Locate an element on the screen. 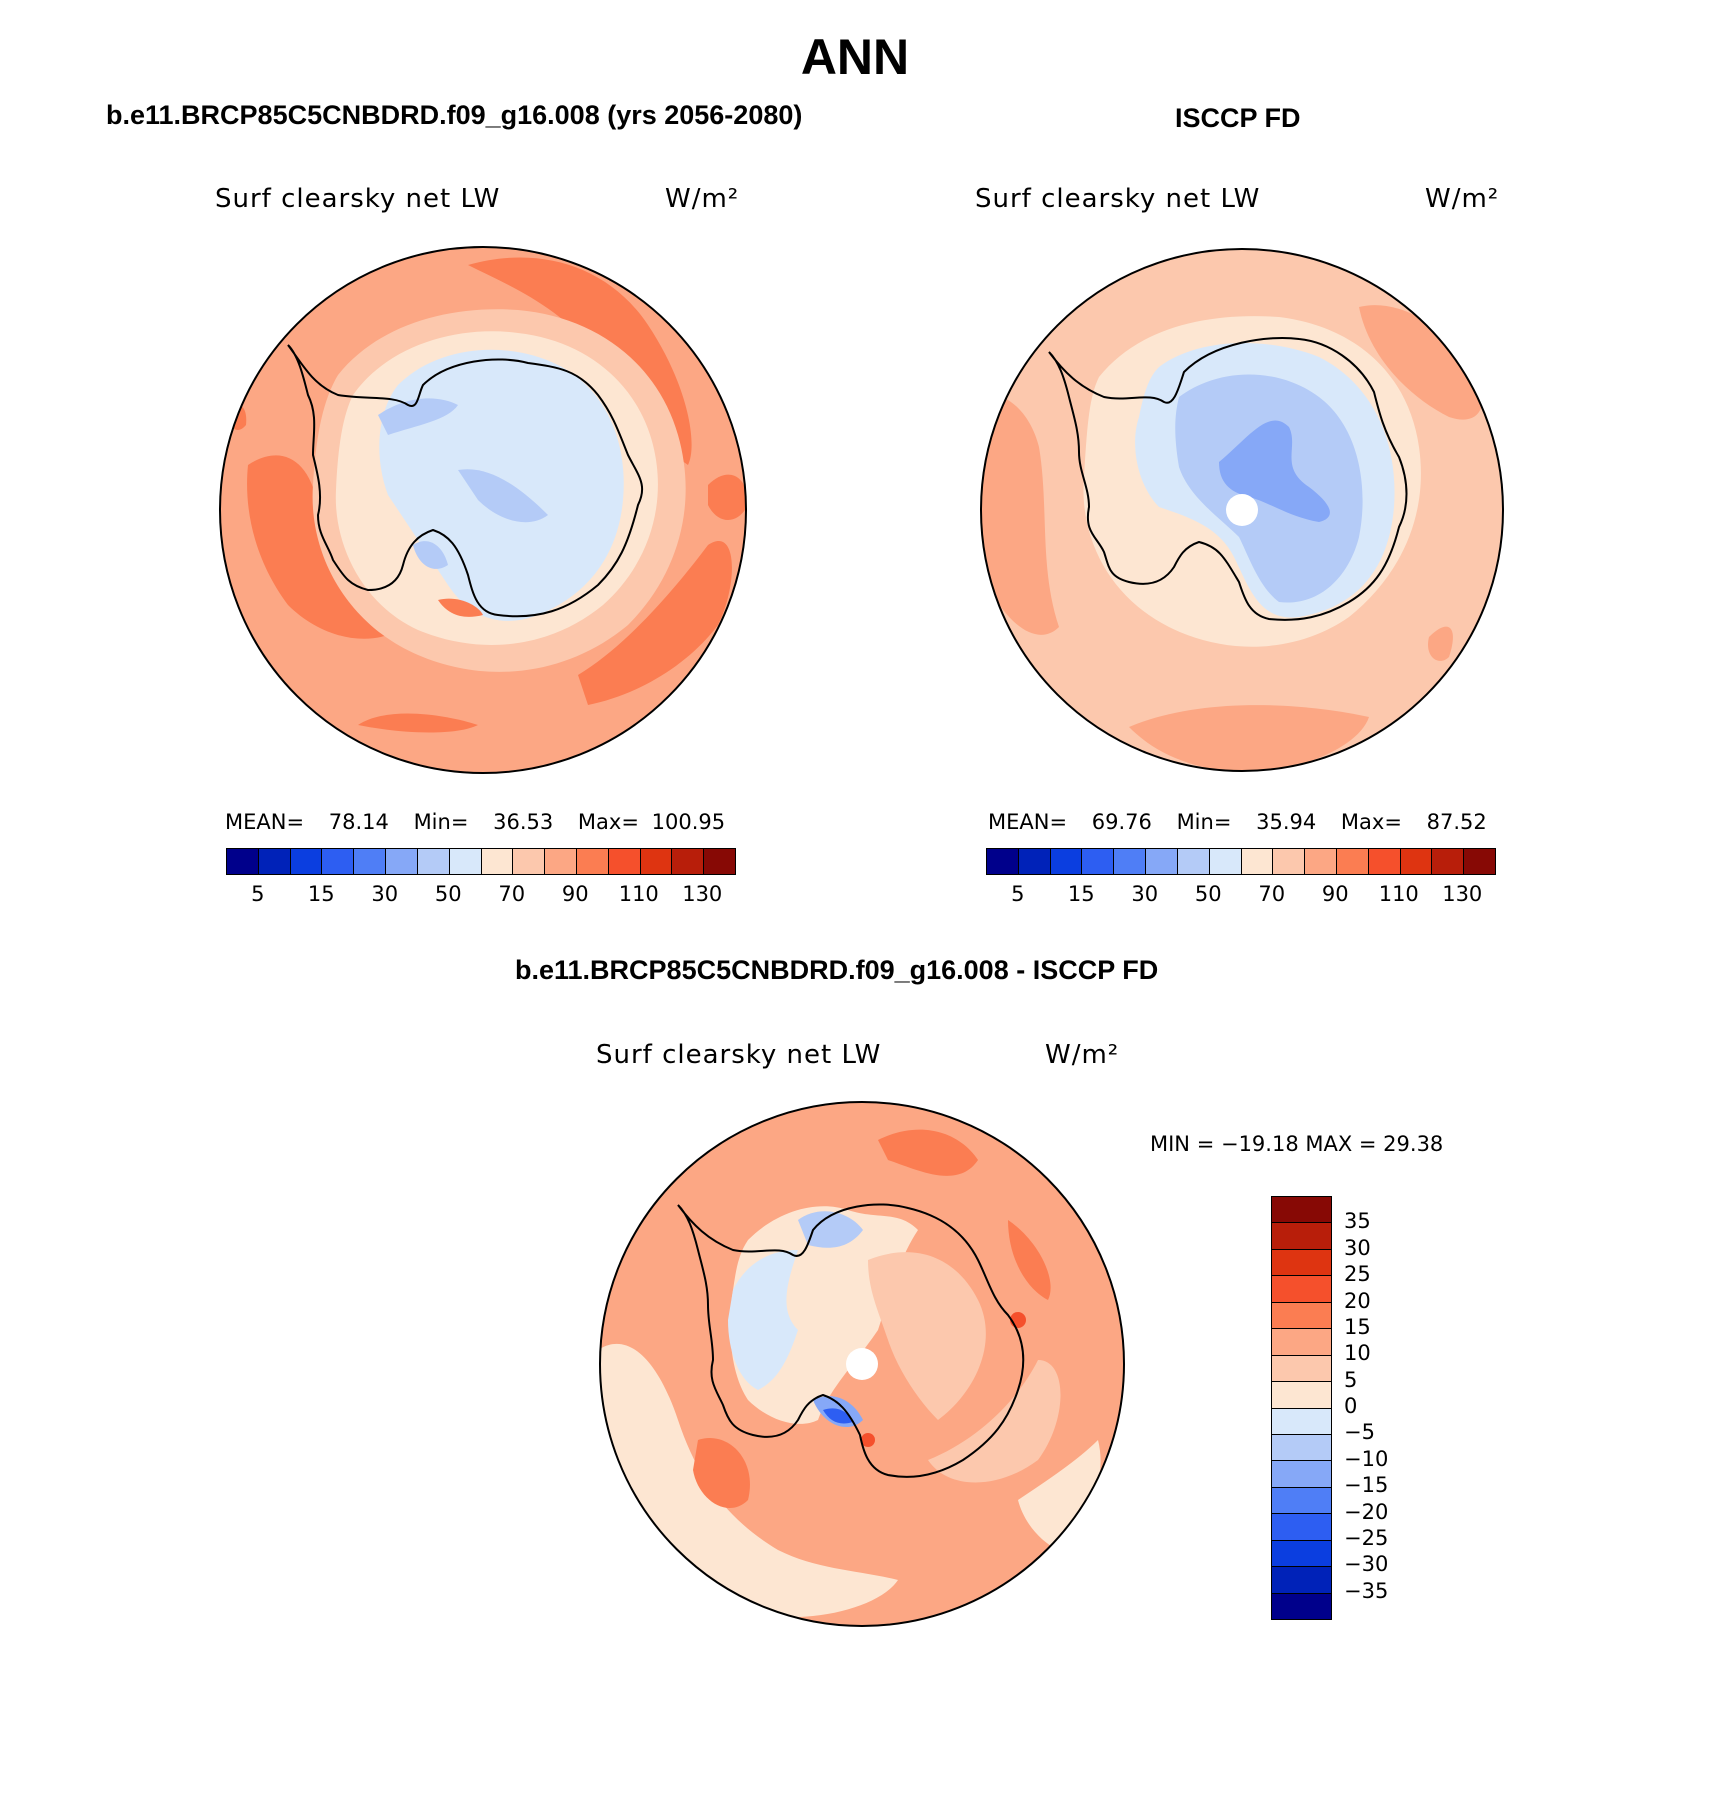 The image size is (1710, 1813). diff-colorbar-tick-label: 5 is located at coordinates (1351, 1379).